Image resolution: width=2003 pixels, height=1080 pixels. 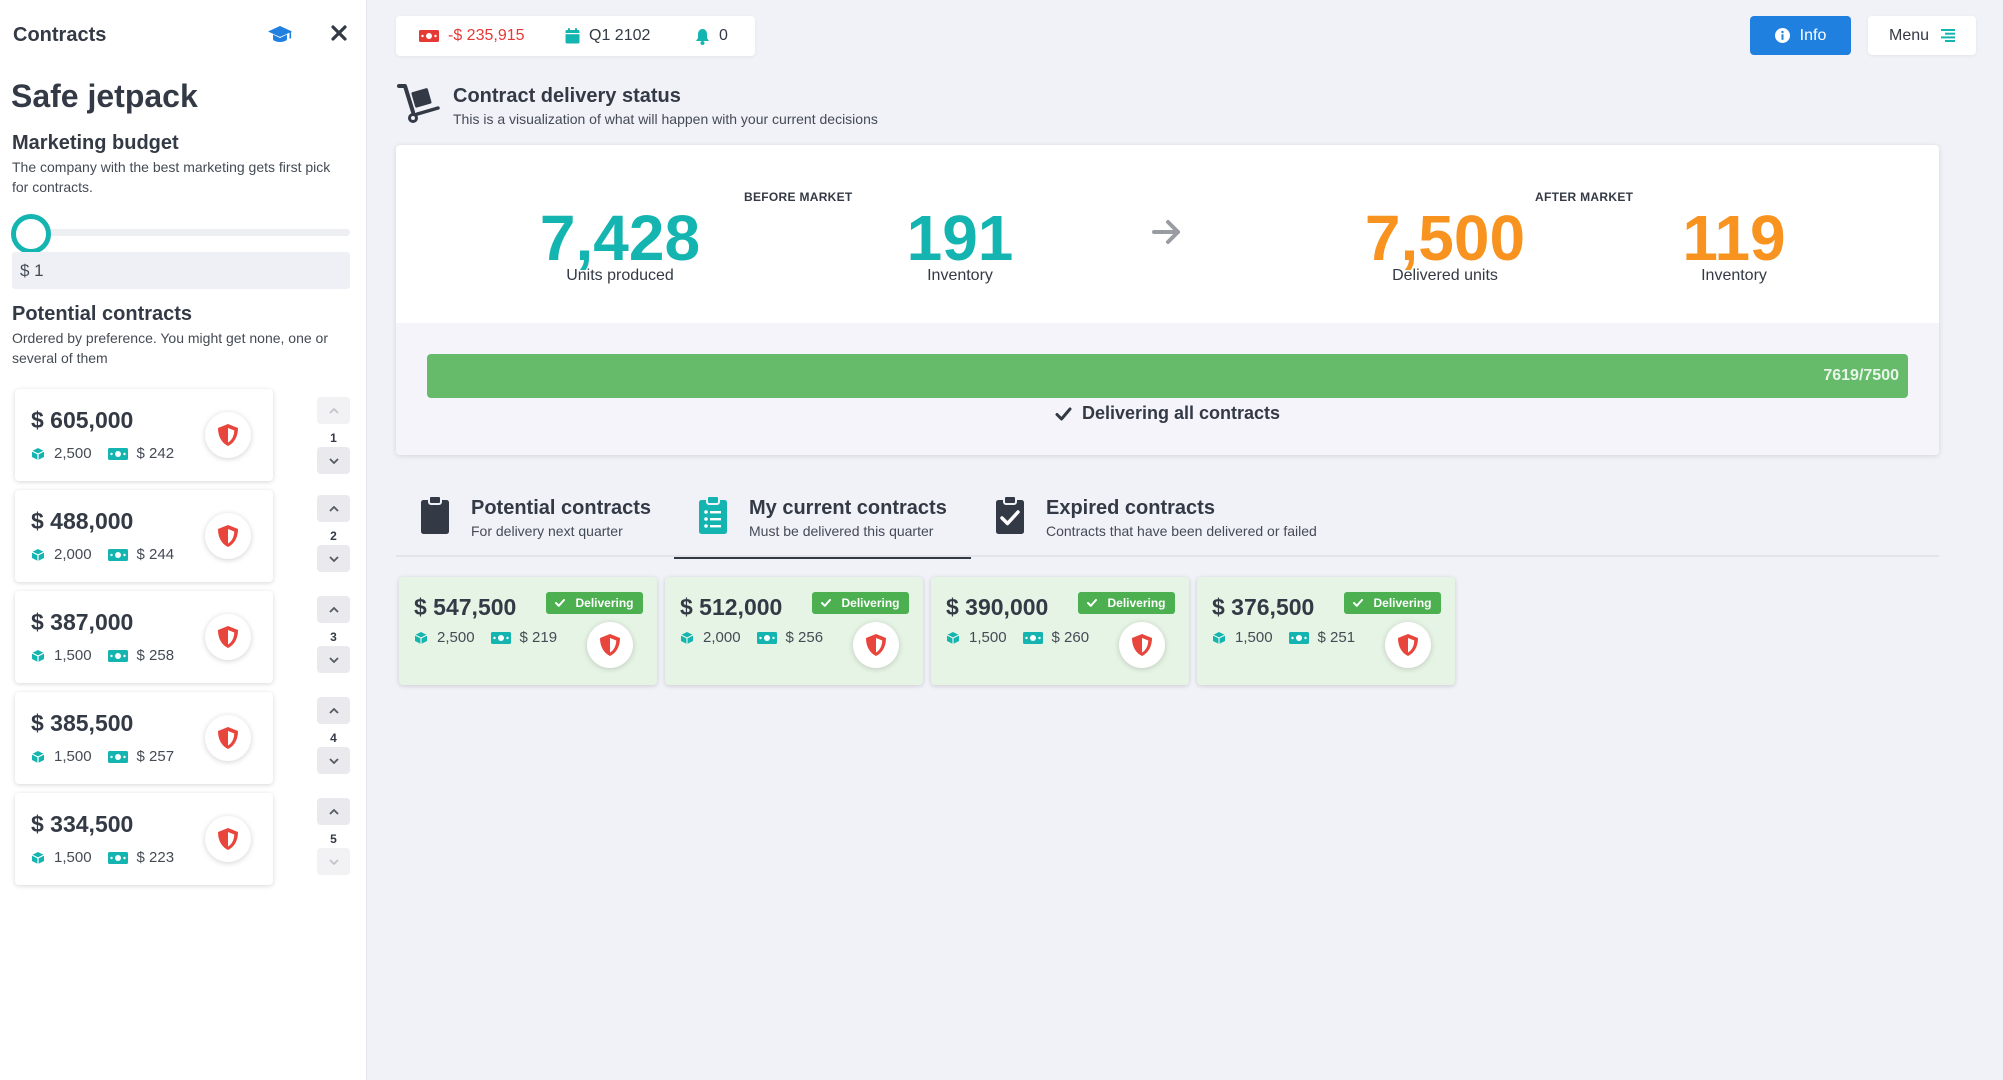 I want to click on contract-meta: 2,500 $ 219, so click(x=493, y=637).